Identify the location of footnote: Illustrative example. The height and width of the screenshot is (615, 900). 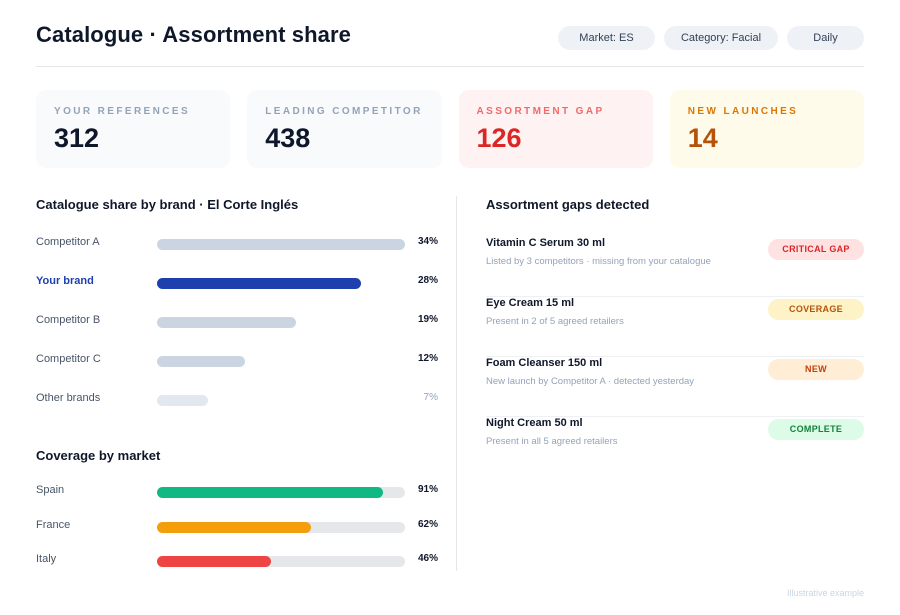
(825, 593).